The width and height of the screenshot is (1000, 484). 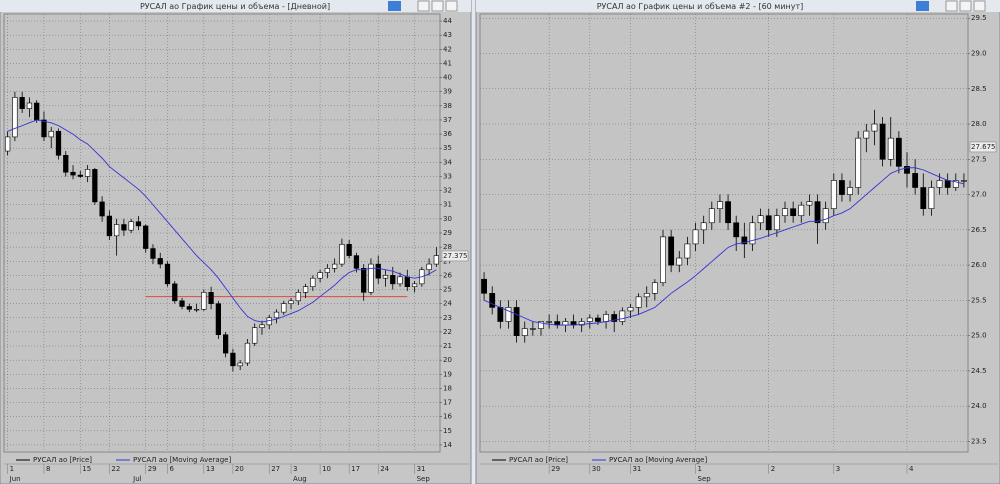 I want to click on last-price-label: 27.375, so click(x=455, y=256).